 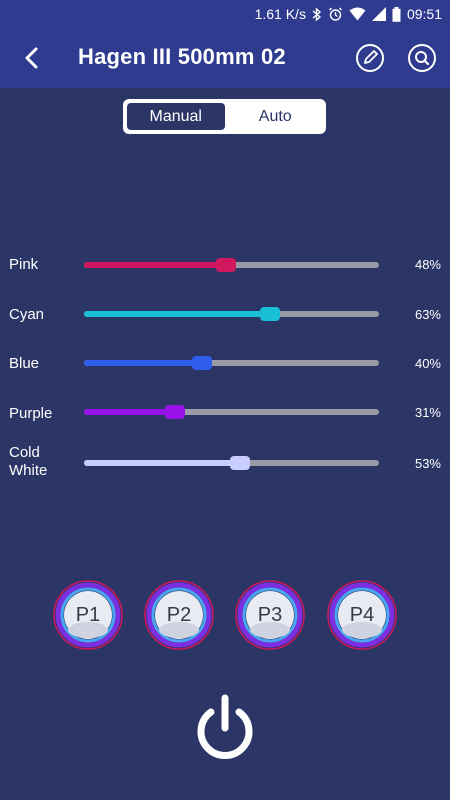 I want to click on preset-button-p3: P3, so click(x=270, y=615).